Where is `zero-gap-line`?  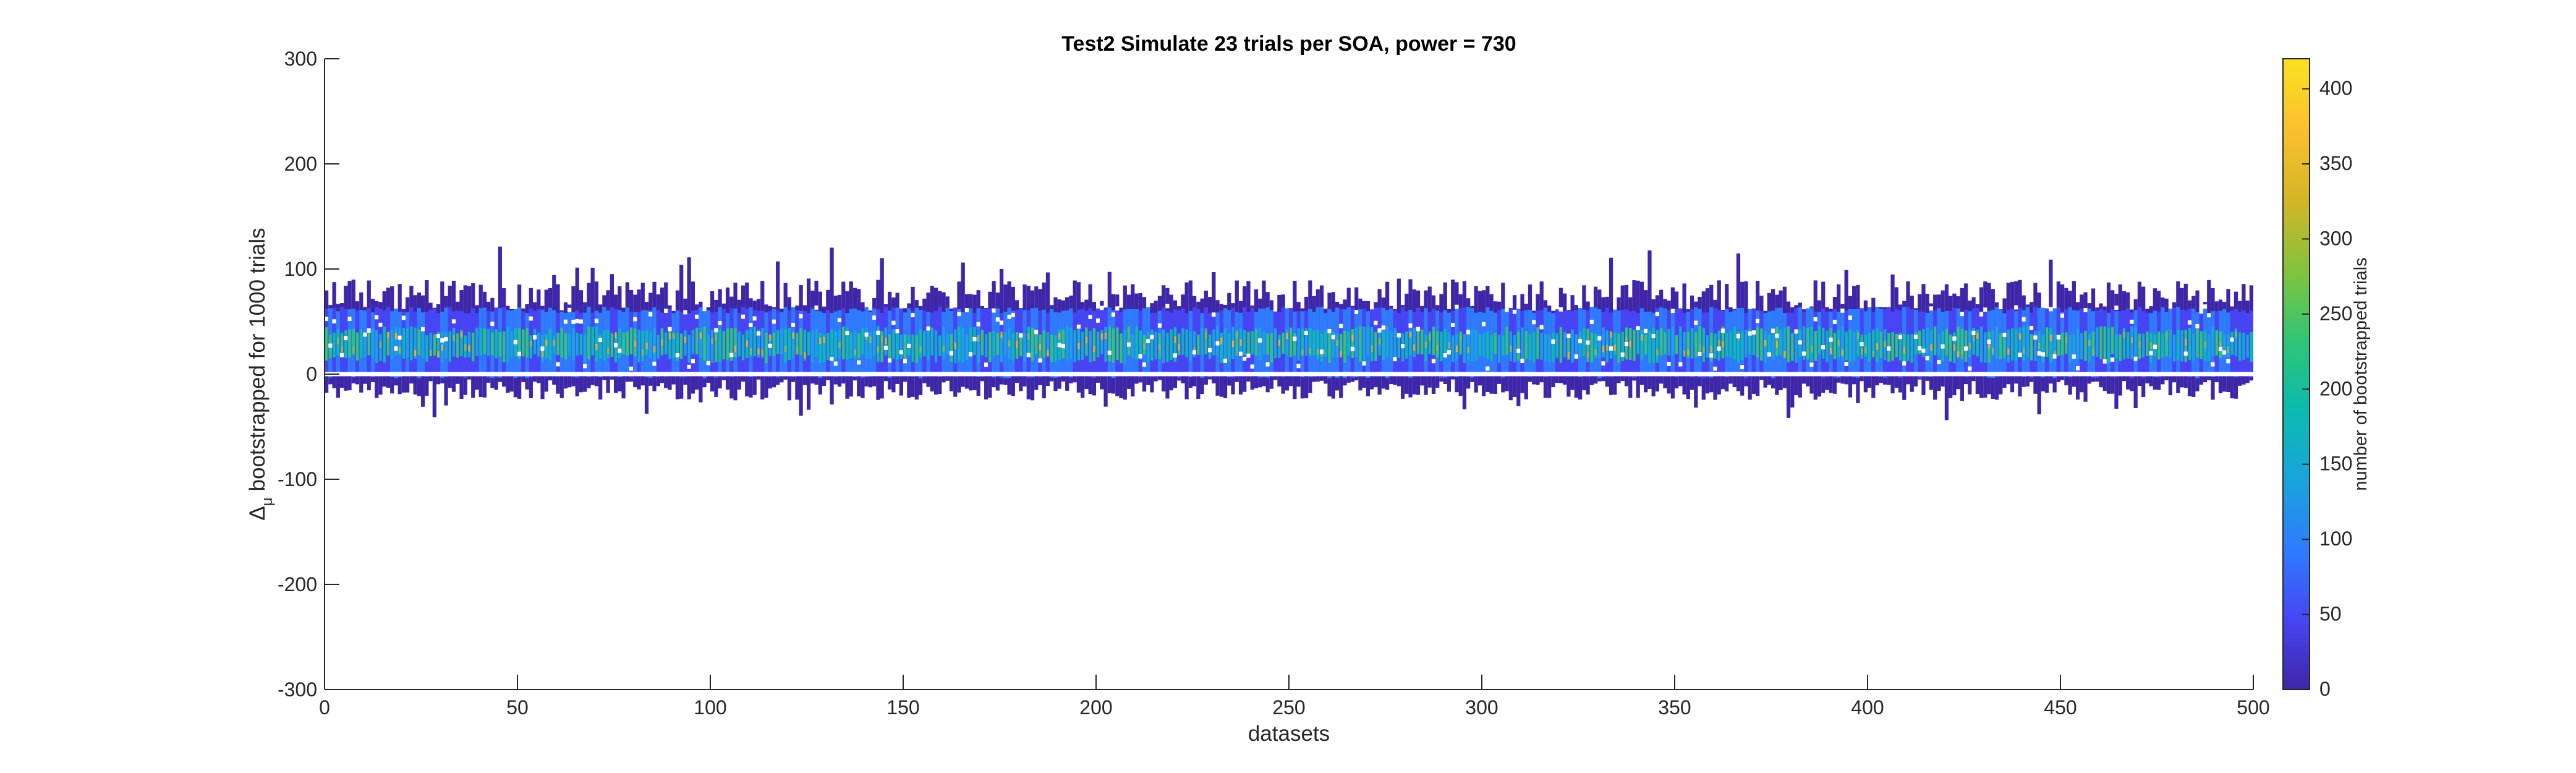 zero-gap-line is located at coordinates (1289, 374).